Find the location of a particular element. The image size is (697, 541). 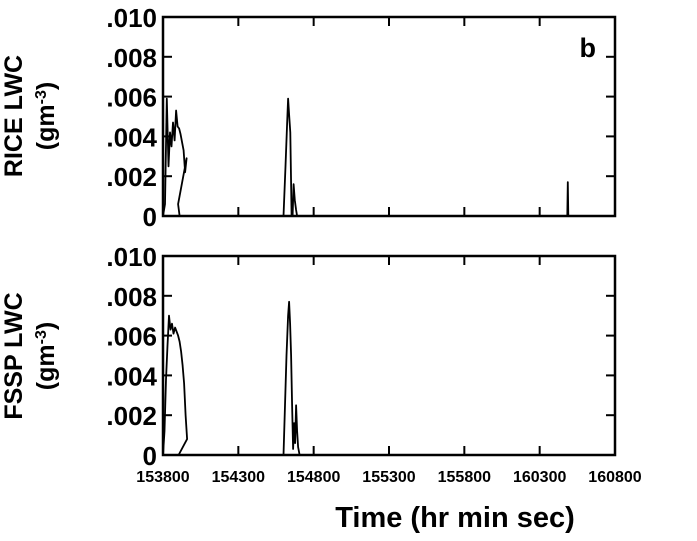

fssp-lwc-x-tick-label: 160800 is located at coordinates (614, 477).